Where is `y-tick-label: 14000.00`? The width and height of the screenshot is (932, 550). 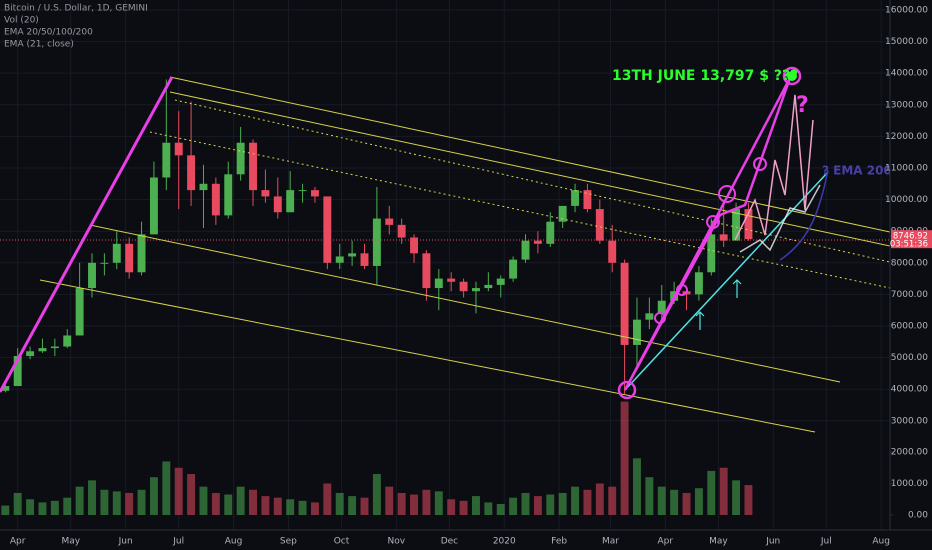 y-tick-label: 14000.00 is located at coordinates (906, 74).